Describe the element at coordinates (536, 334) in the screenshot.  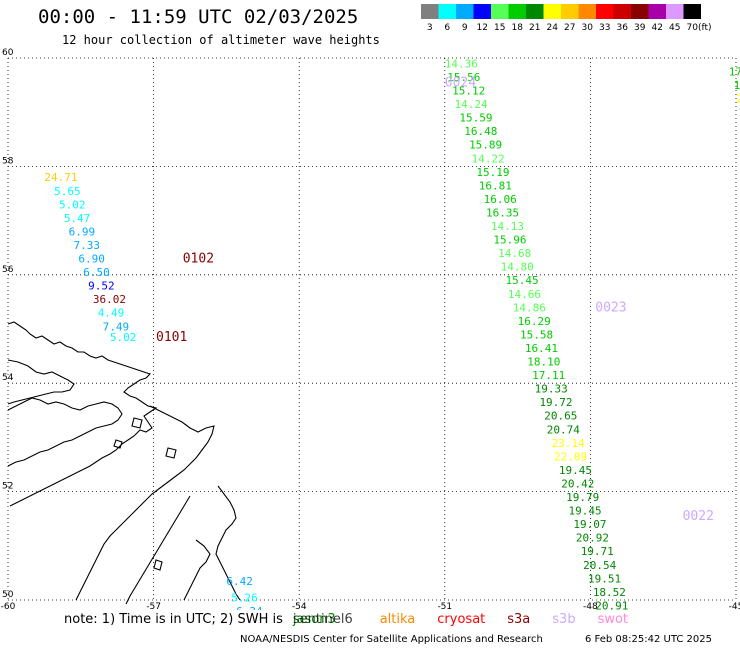
I see `wave-height-label: 15.58` at that location.